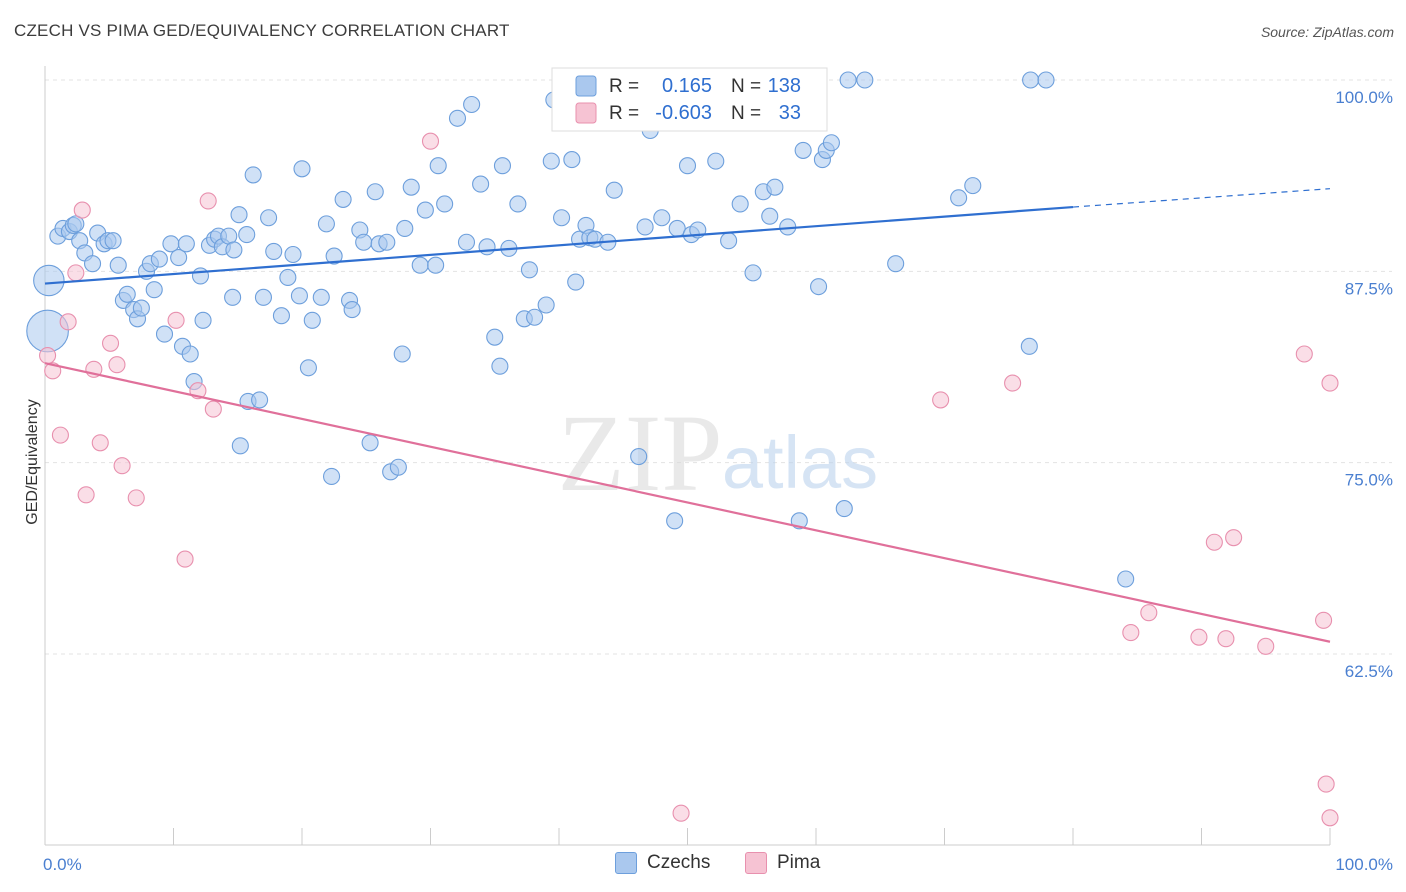  I want to click on legend-box: R = 0.165 N = 138 R = -0.603 N = 33, so click(689, 99).